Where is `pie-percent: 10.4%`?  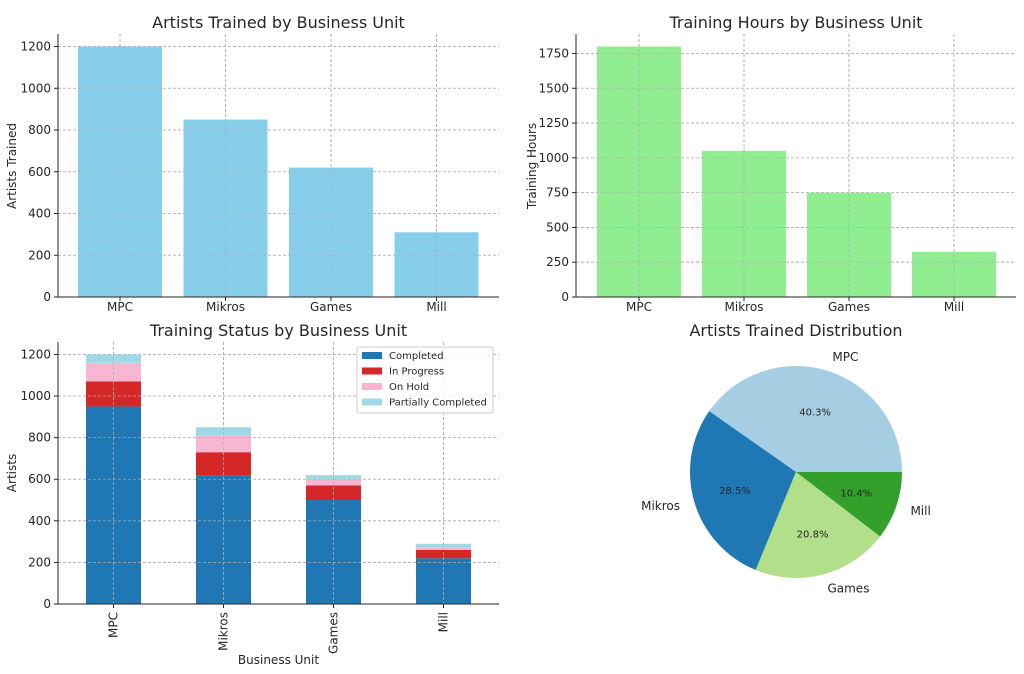 pie-percent: 10.4% is located at coordinates (856, 493).